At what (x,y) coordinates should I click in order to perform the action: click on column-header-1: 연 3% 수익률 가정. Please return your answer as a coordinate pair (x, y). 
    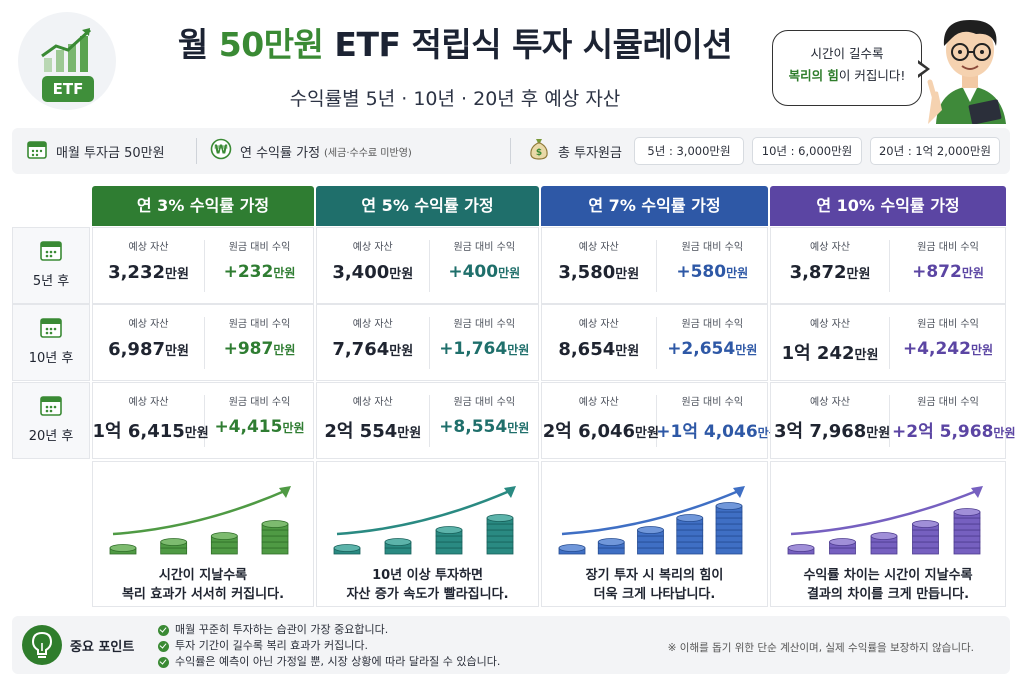
    Looking at the image, I should click on (203, 206).